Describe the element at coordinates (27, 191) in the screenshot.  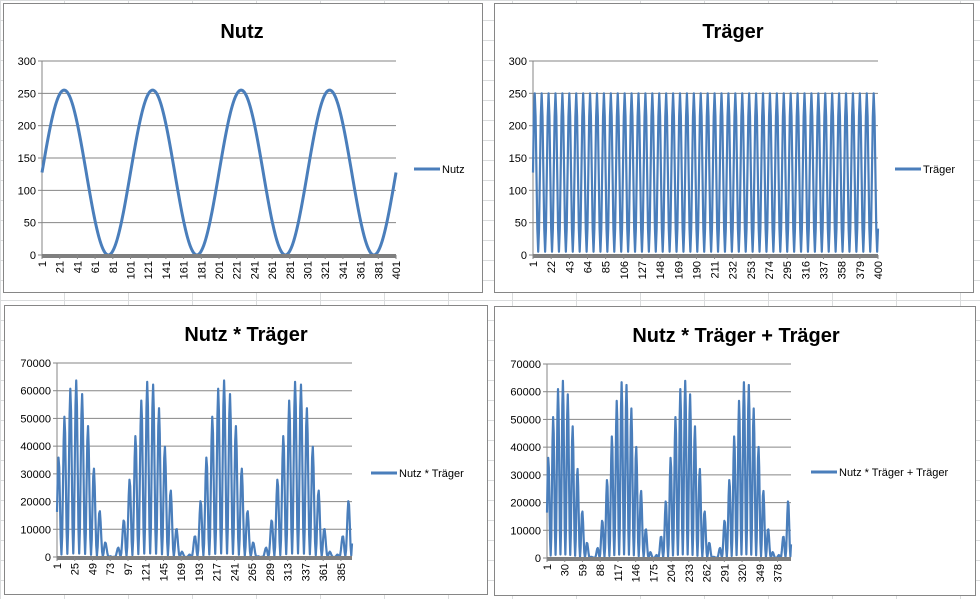
I see `nutz-y-tick-label: 100` at that location.